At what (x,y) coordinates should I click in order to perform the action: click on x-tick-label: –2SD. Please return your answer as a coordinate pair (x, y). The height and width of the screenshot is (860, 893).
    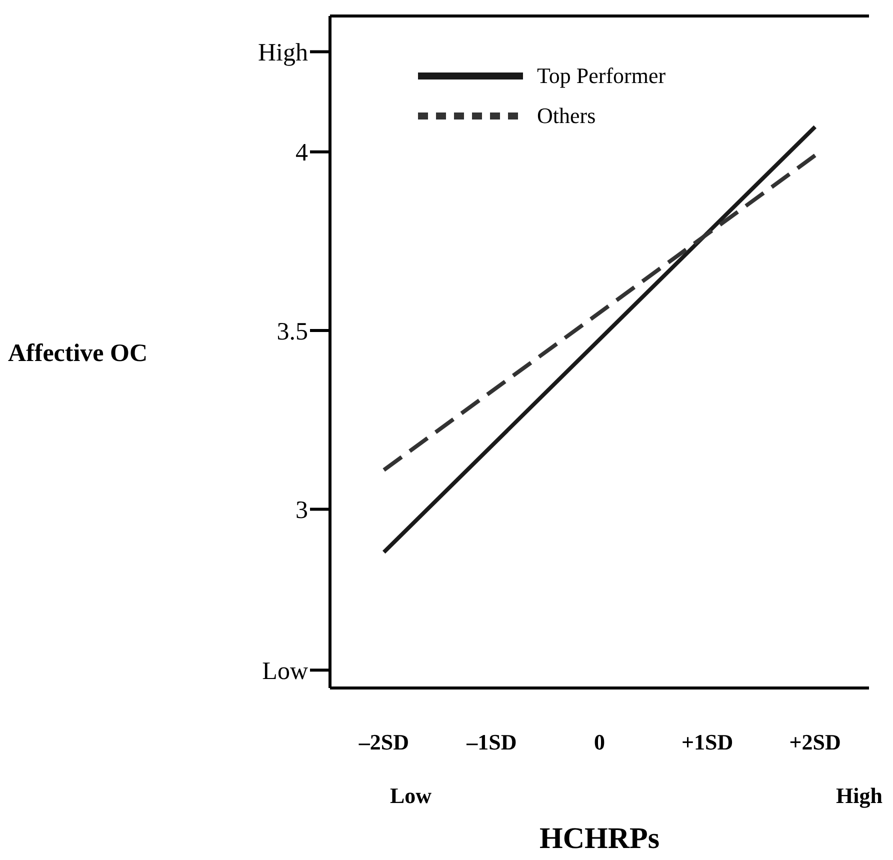
    Looking at the image, I should click on (383, 742).